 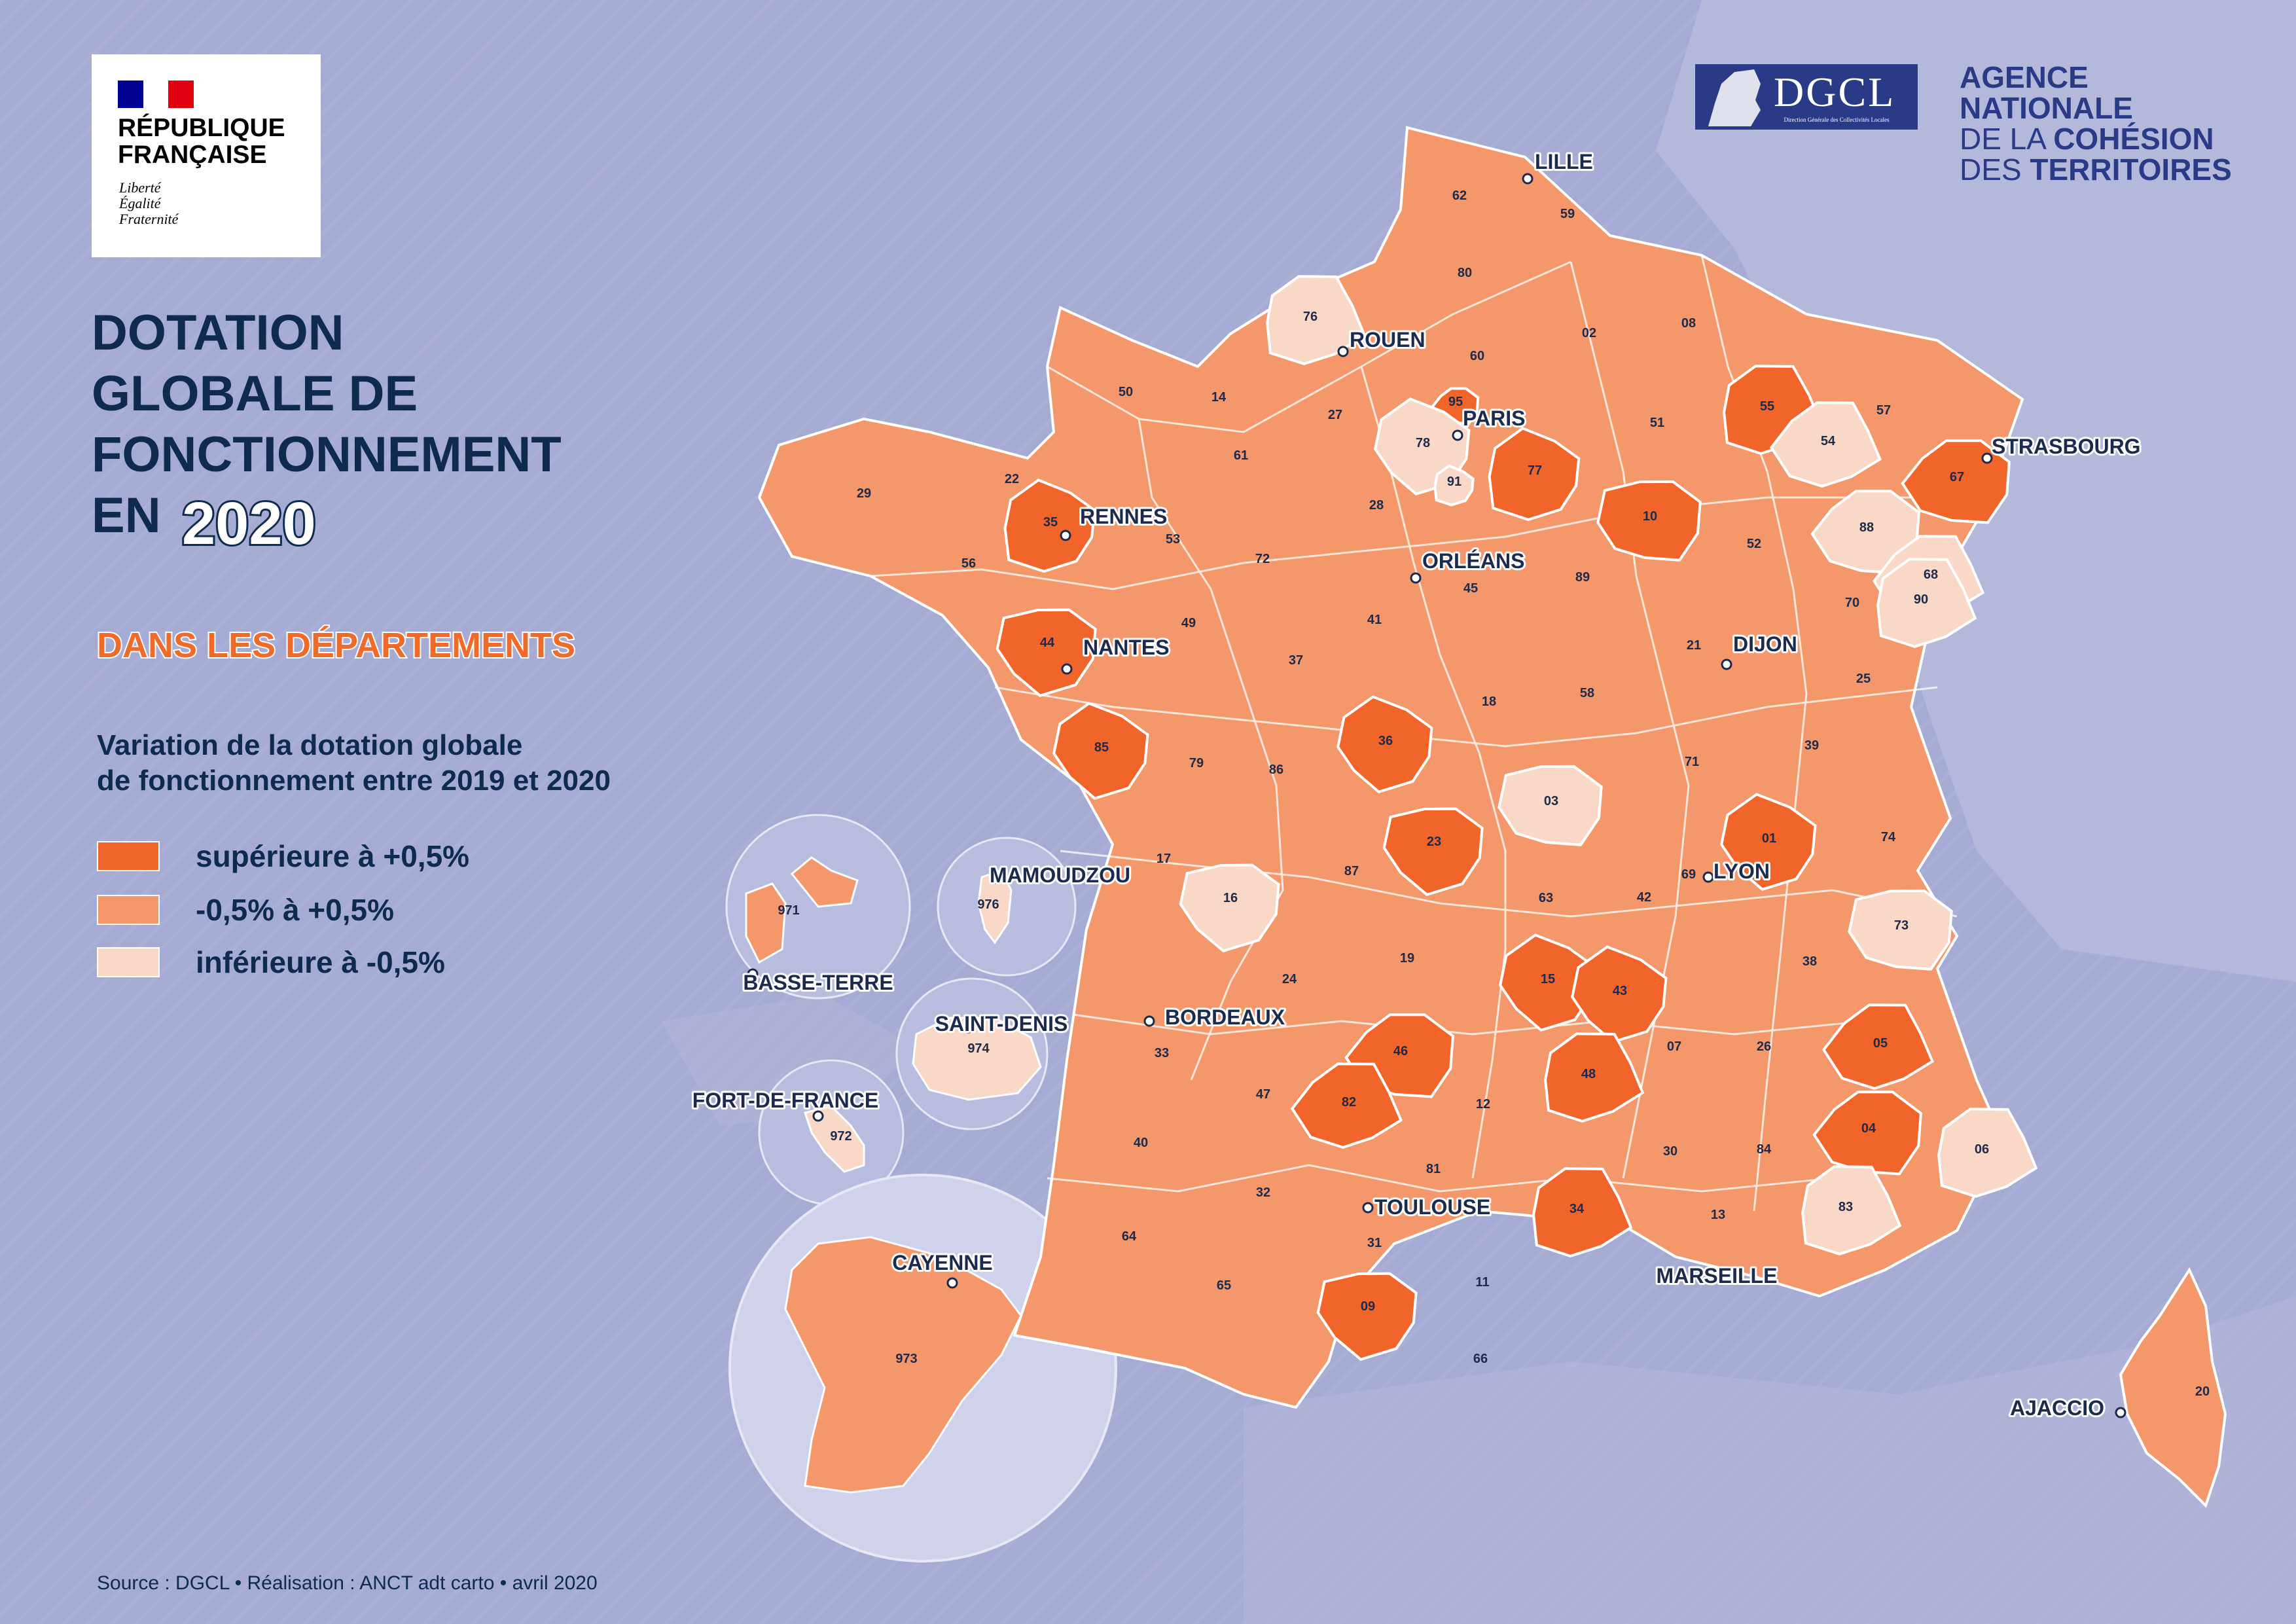 What do you see at coordinates (1432, 1207) in the screenshot?
I see `city-label: TOULOUSE` at bounding box center [1432, 1207].